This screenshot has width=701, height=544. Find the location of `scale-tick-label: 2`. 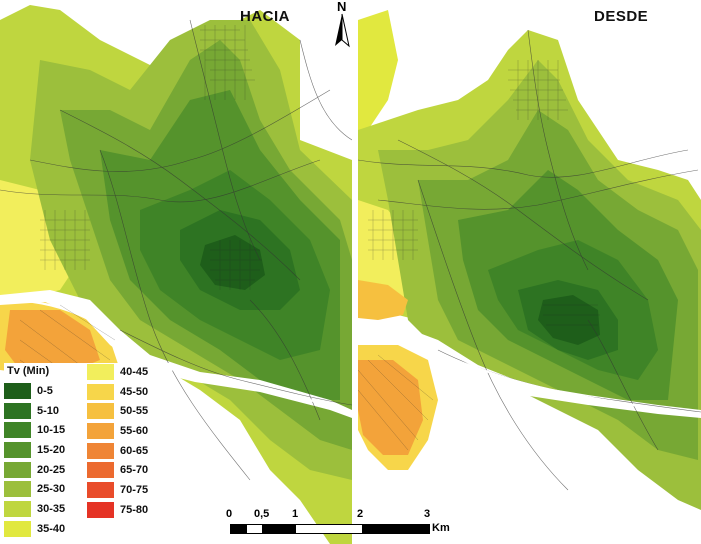

scale-tick-label: 2 is located at coordinates (360, 514).